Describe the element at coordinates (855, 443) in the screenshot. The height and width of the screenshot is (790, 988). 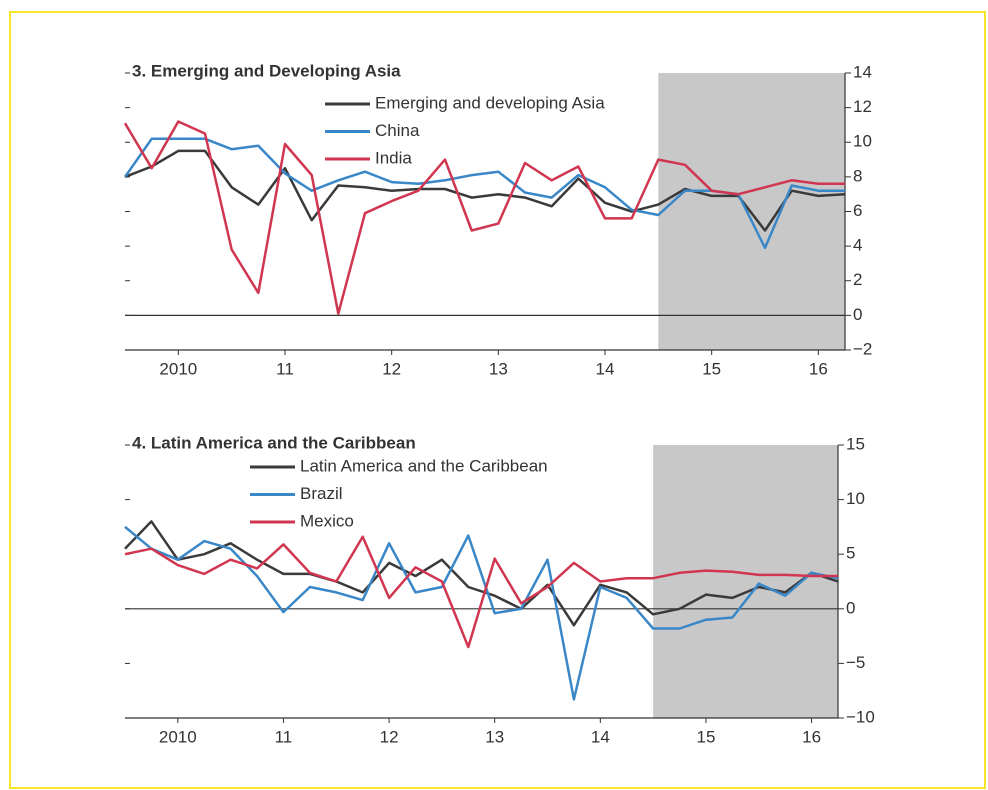
I see `y-tick-label: 15` at that location.